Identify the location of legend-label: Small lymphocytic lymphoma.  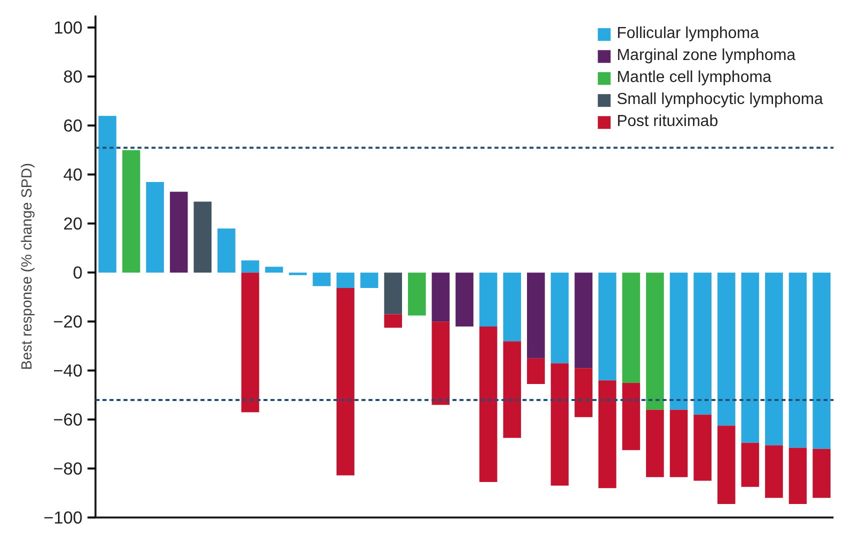
(719, 100).